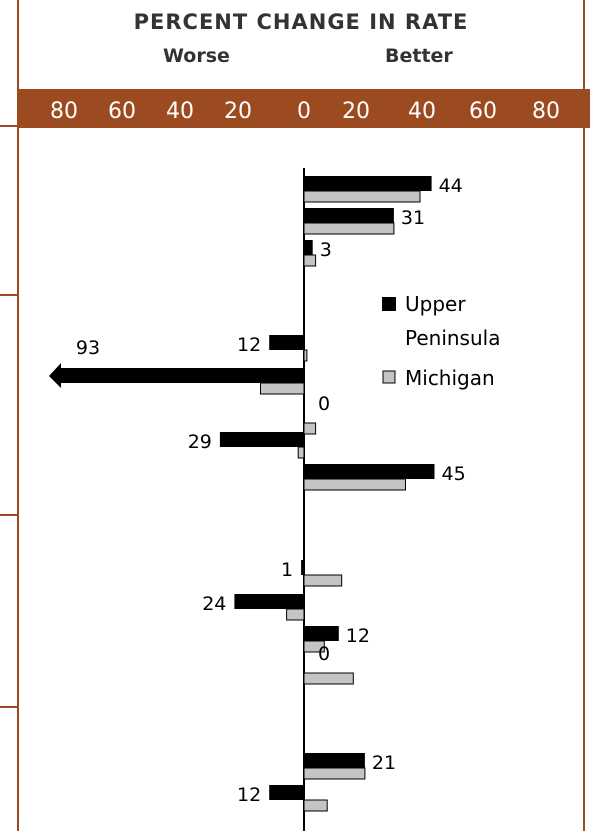  Describe the element at coordinates (200, 442) in the screenshot. I see `upper-peninsula-value-label: 29` at that location.